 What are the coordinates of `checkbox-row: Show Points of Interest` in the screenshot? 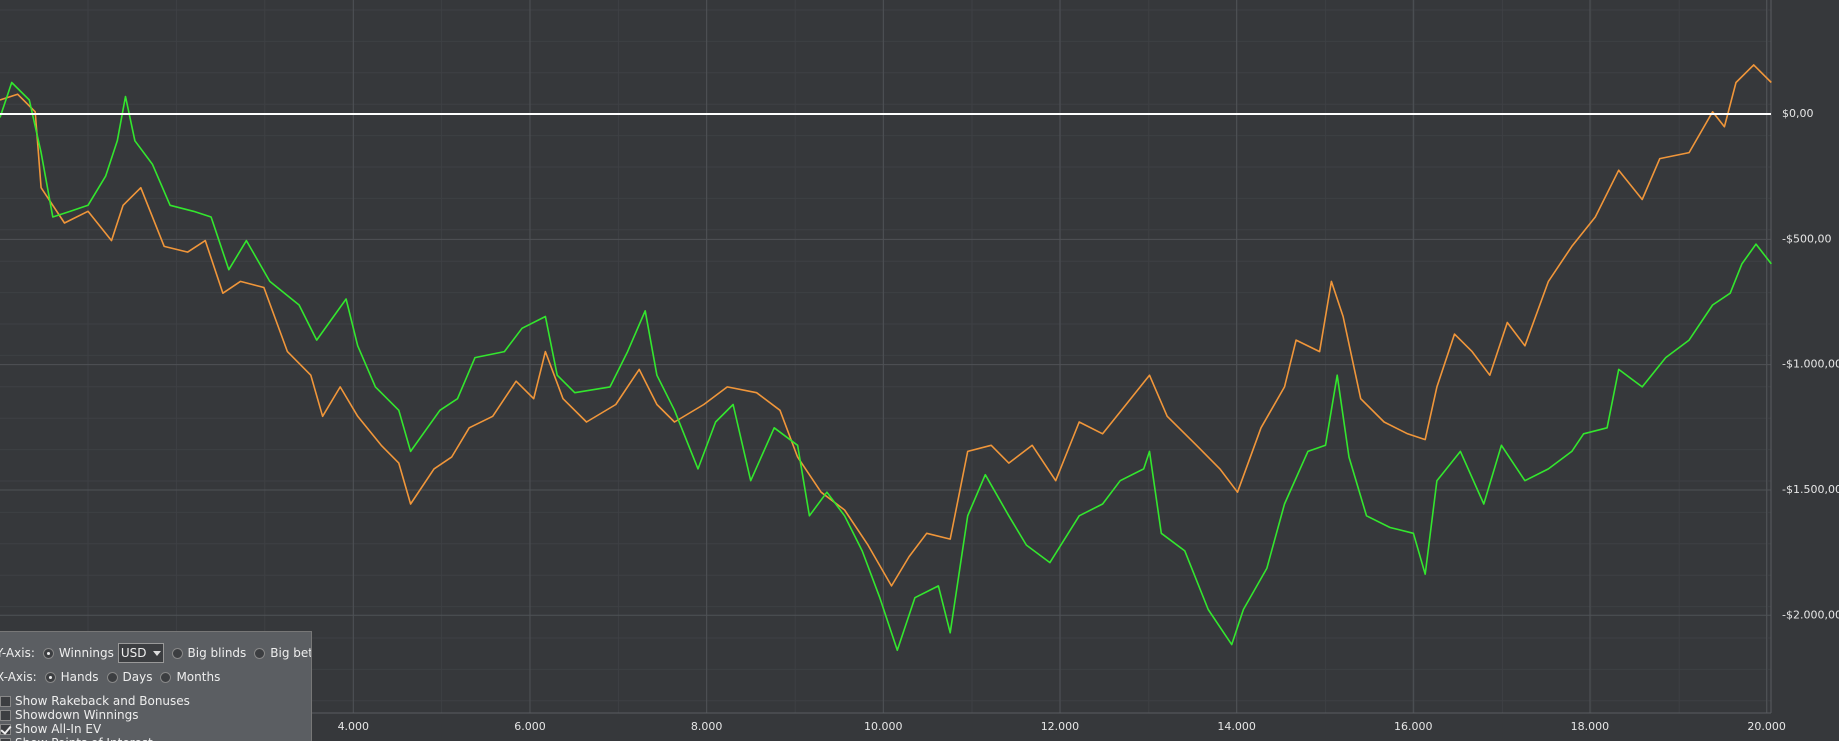 It's located at (76, 738).